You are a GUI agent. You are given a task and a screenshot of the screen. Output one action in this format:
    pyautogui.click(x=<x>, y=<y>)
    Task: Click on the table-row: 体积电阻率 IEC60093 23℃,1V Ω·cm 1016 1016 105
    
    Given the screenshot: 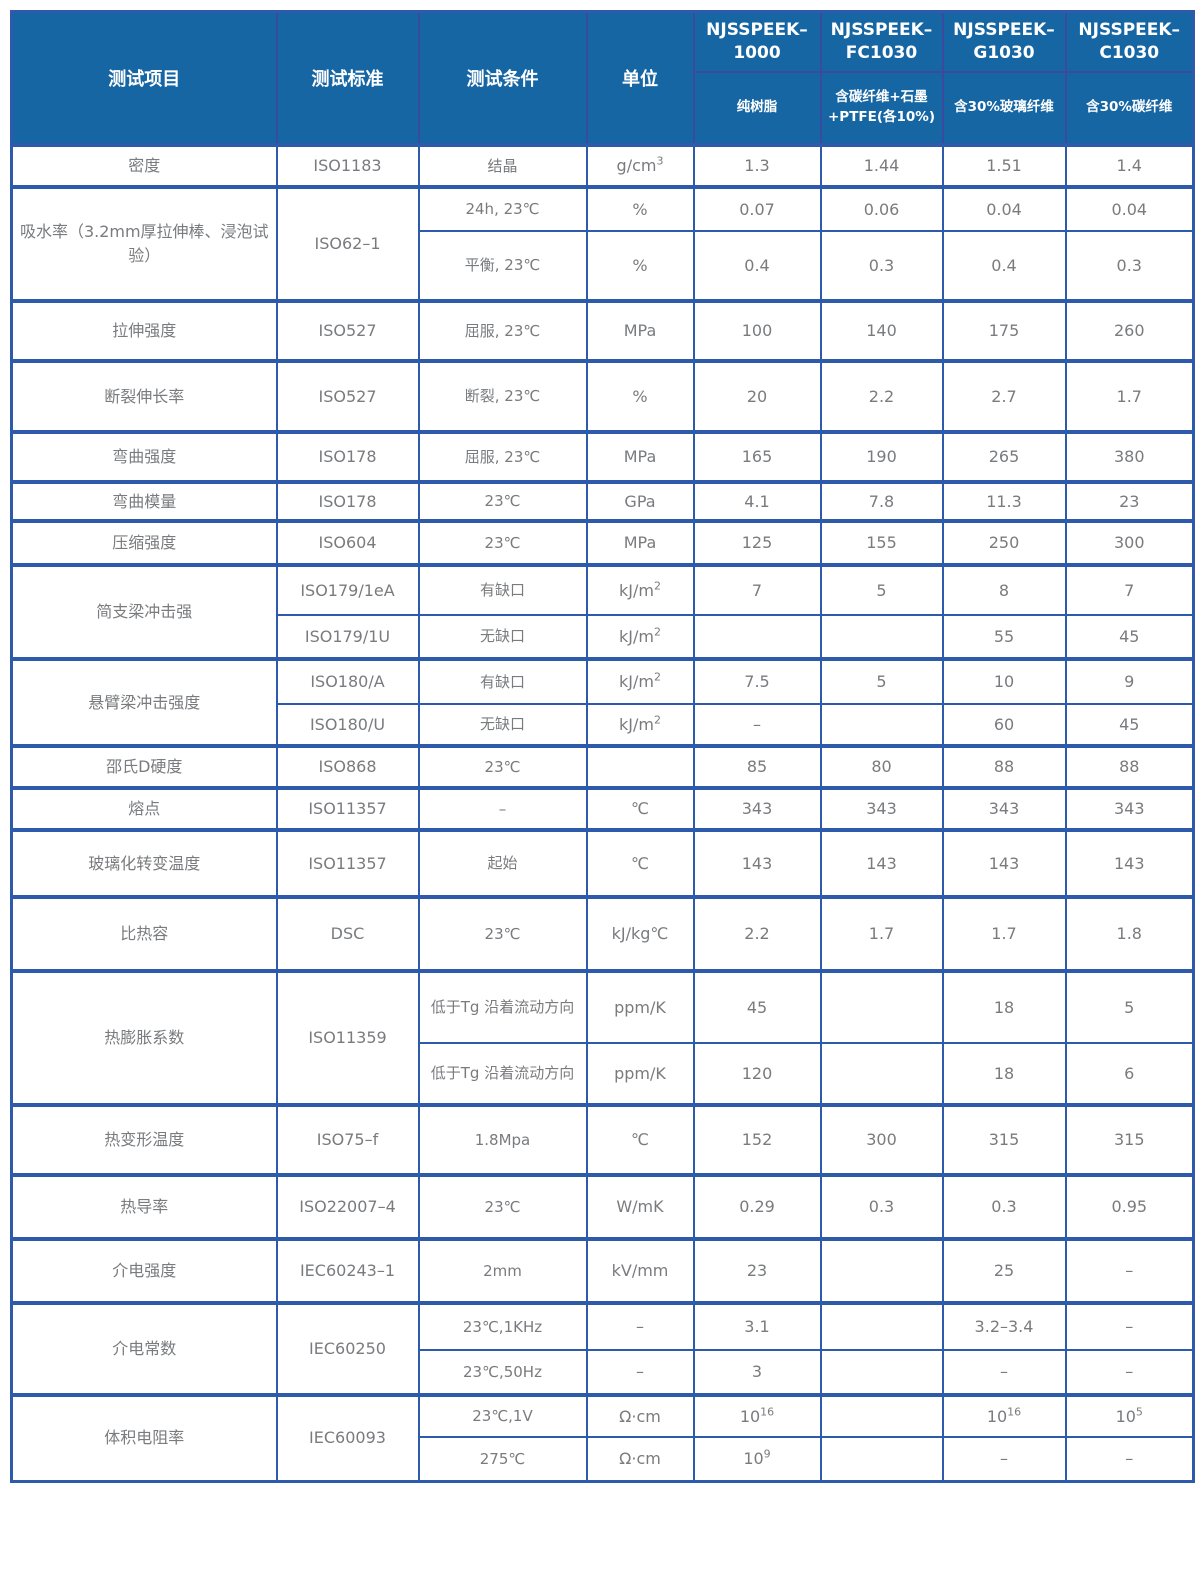 What is the action you would take?
    pyautogui.click(x=602, y=1437)
    